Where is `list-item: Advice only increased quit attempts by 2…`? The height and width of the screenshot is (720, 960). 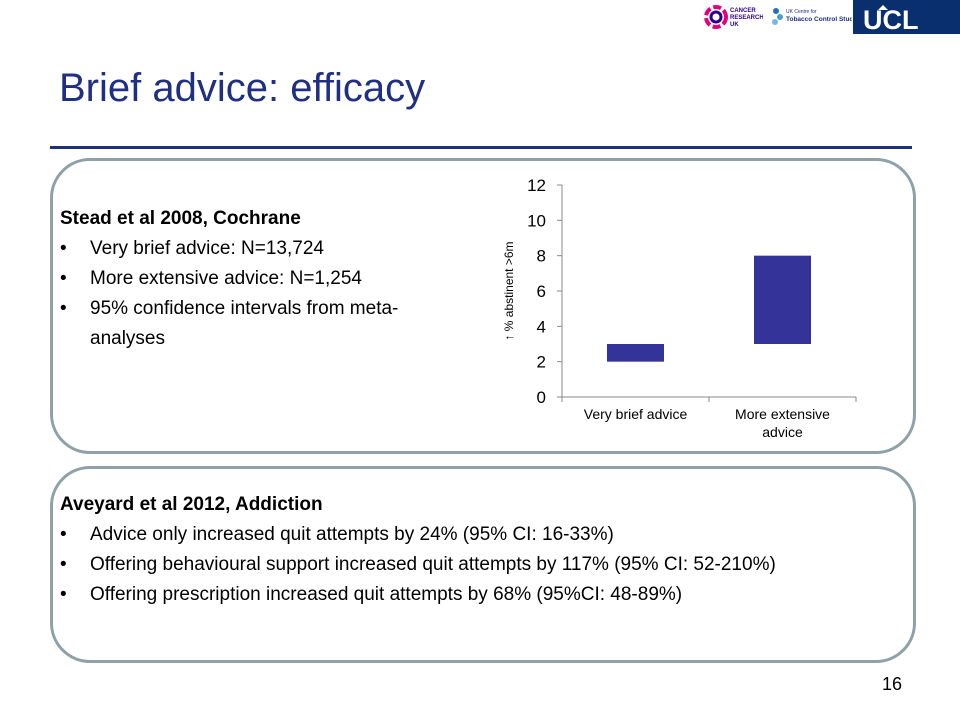 list-item: Advice only increased quit attempts by 2… is located at coordinates (480, 535).